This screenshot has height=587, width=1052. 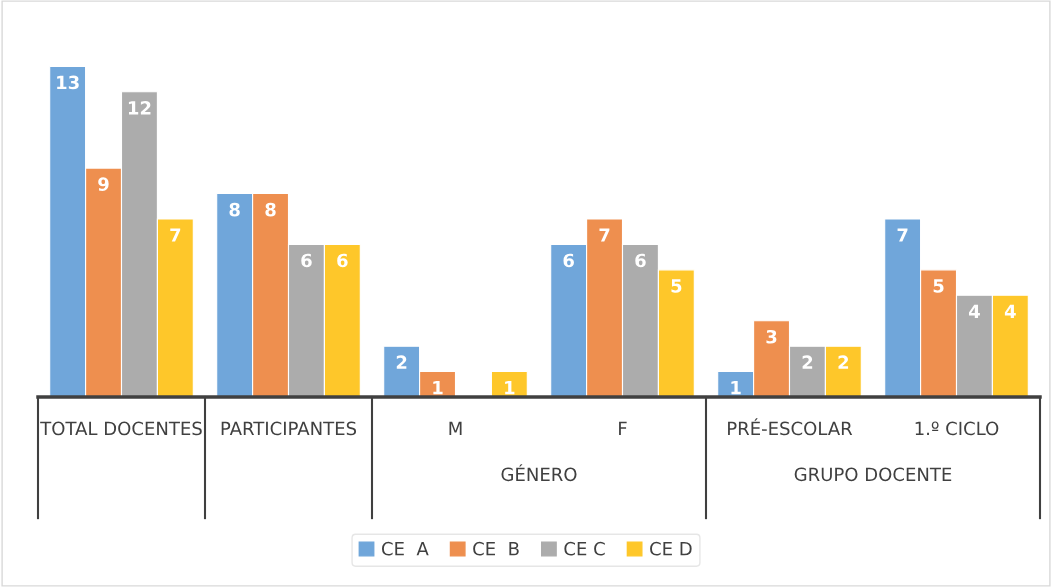 What do you see at coordinates (539, 473) in the screenshot?
I see `text: GÉNERO` at bounding box center [539, 473].